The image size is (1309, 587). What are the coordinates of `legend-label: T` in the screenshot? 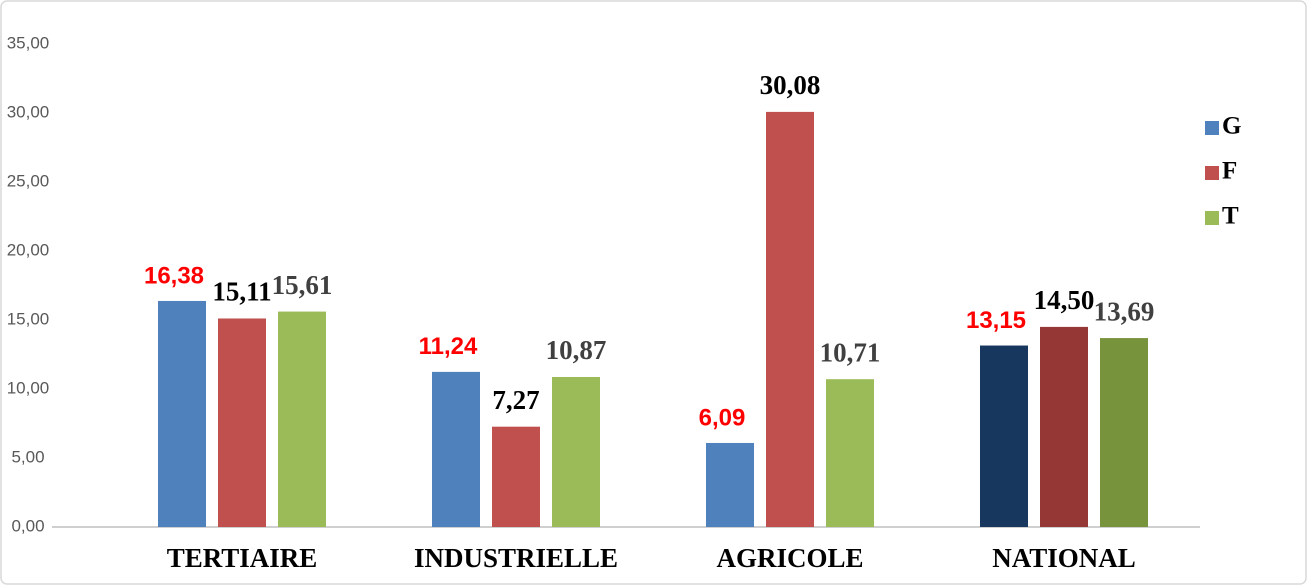 It's located at (1230, 216).